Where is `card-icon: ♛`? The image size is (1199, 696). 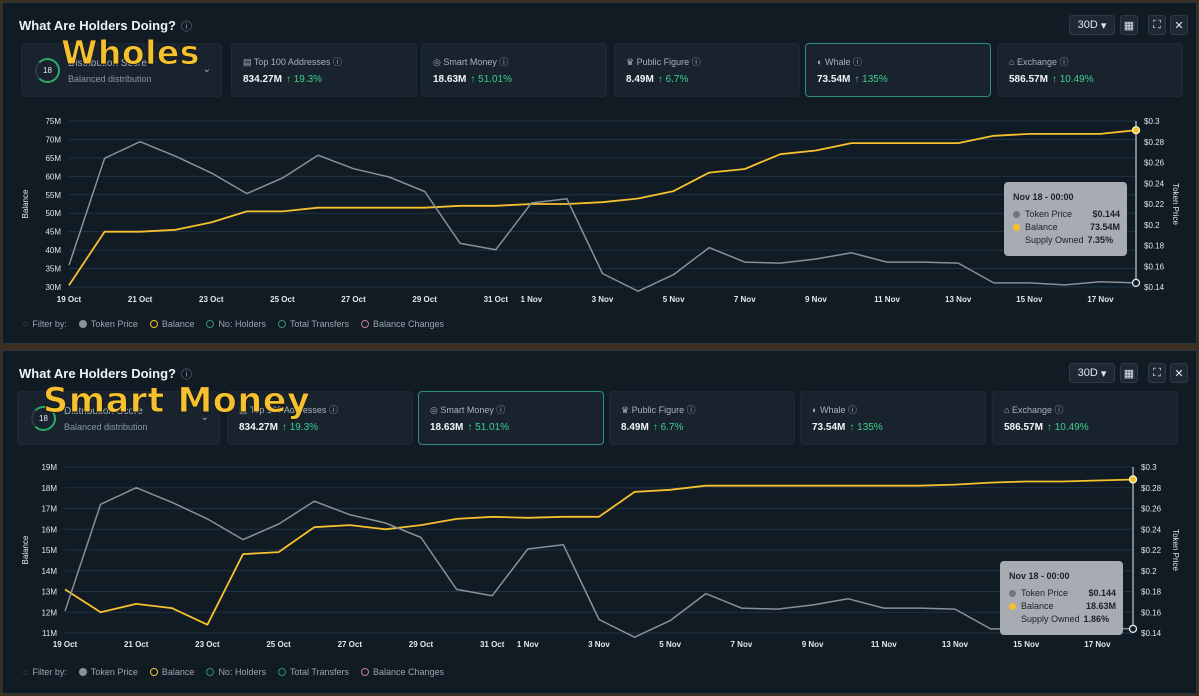 card-icon: ♛ is located at coordinates (625, 410).